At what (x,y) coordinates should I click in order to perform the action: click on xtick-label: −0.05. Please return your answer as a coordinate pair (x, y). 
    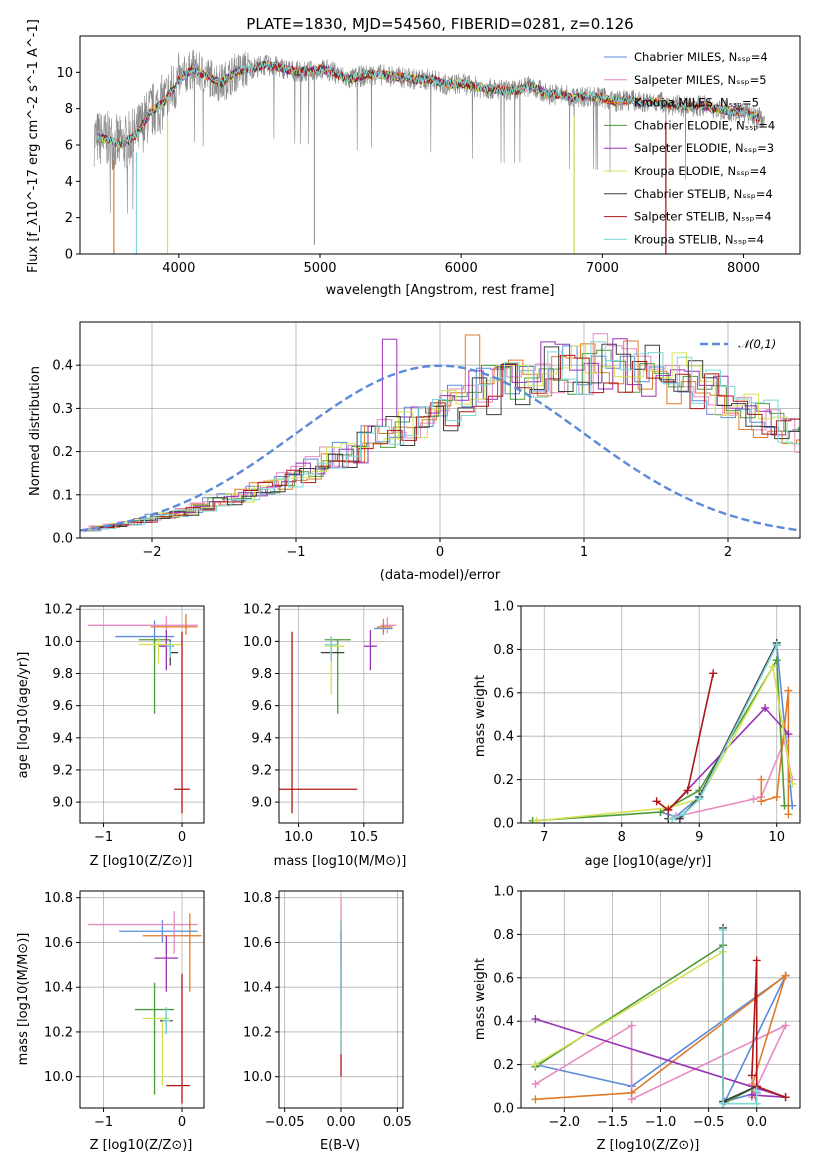
    Looking at the image, I should click on (285, 1122).